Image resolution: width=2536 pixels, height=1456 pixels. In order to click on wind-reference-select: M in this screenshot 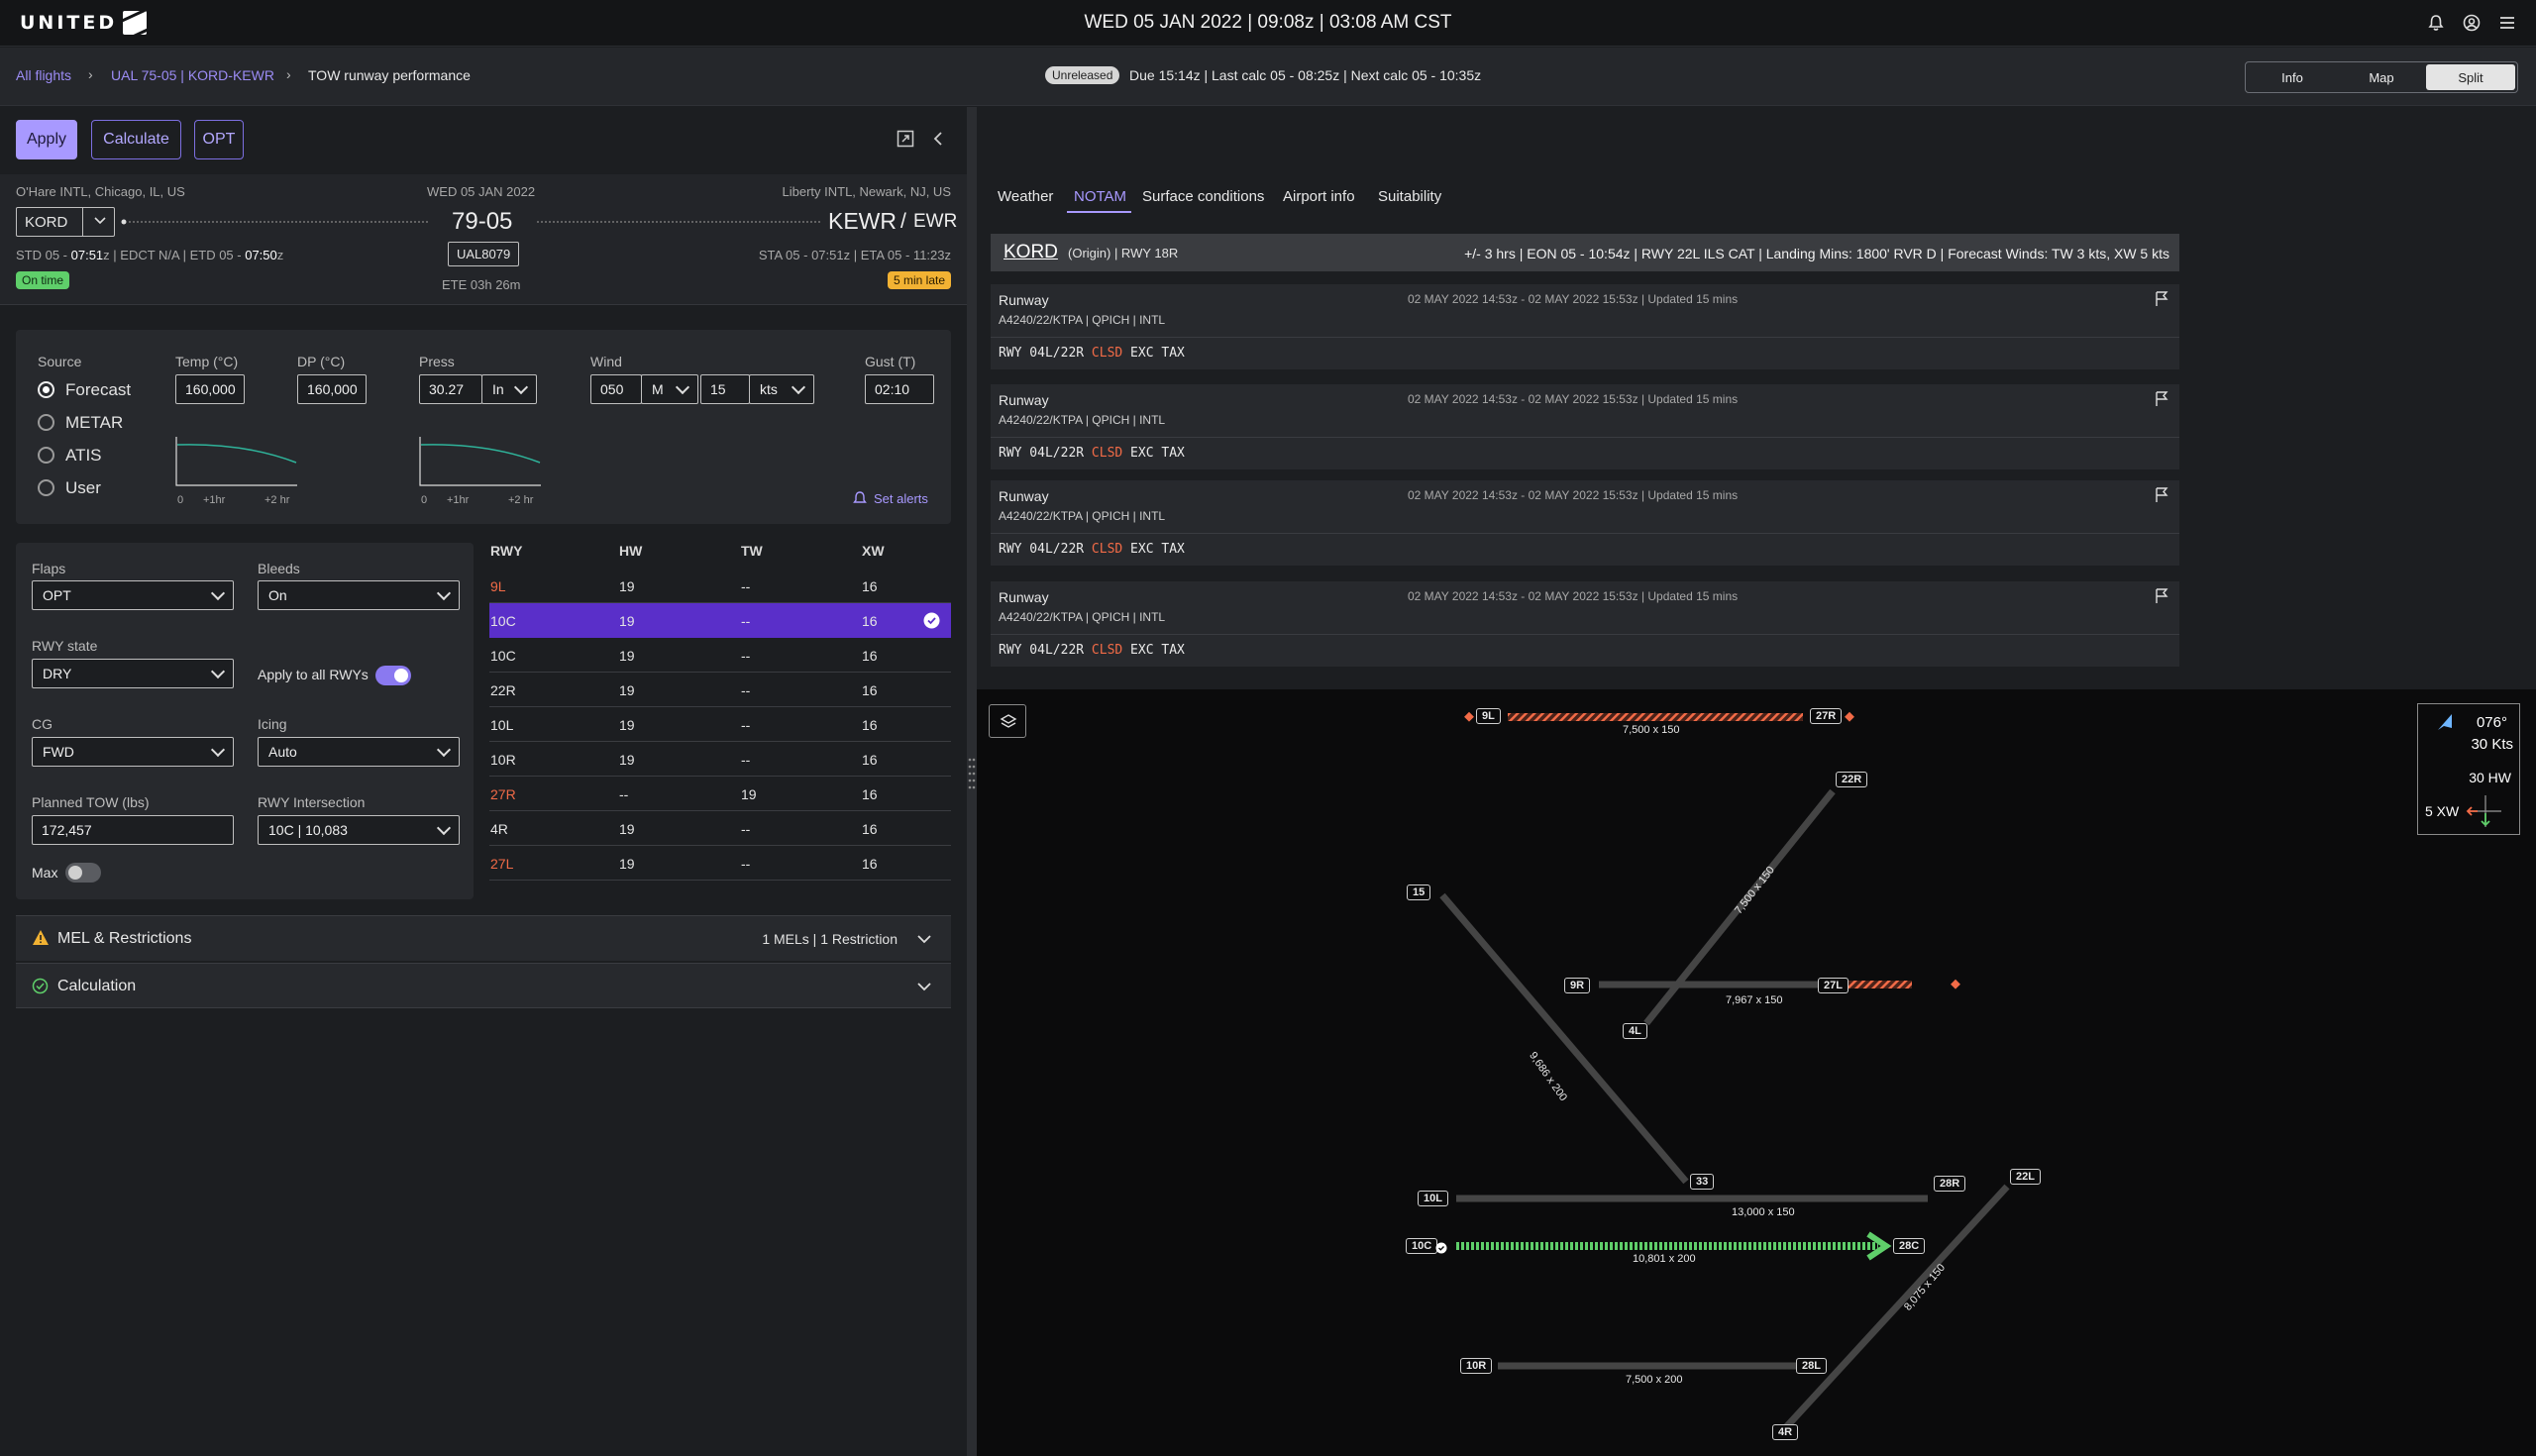, I will do `click(669, 389)`.